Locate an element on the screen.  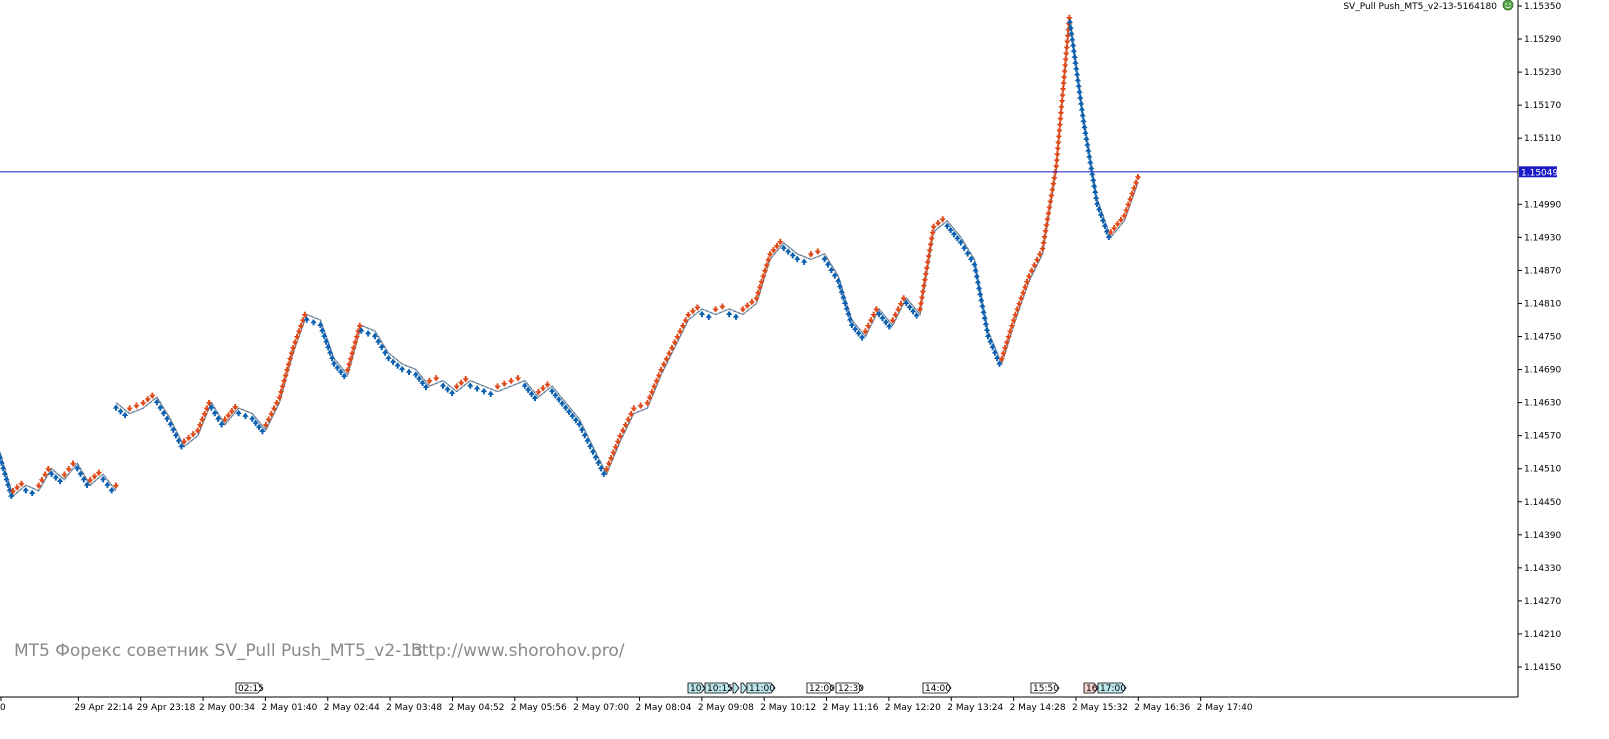
session-marker: 02:15 is located at coordinates (249, 688).